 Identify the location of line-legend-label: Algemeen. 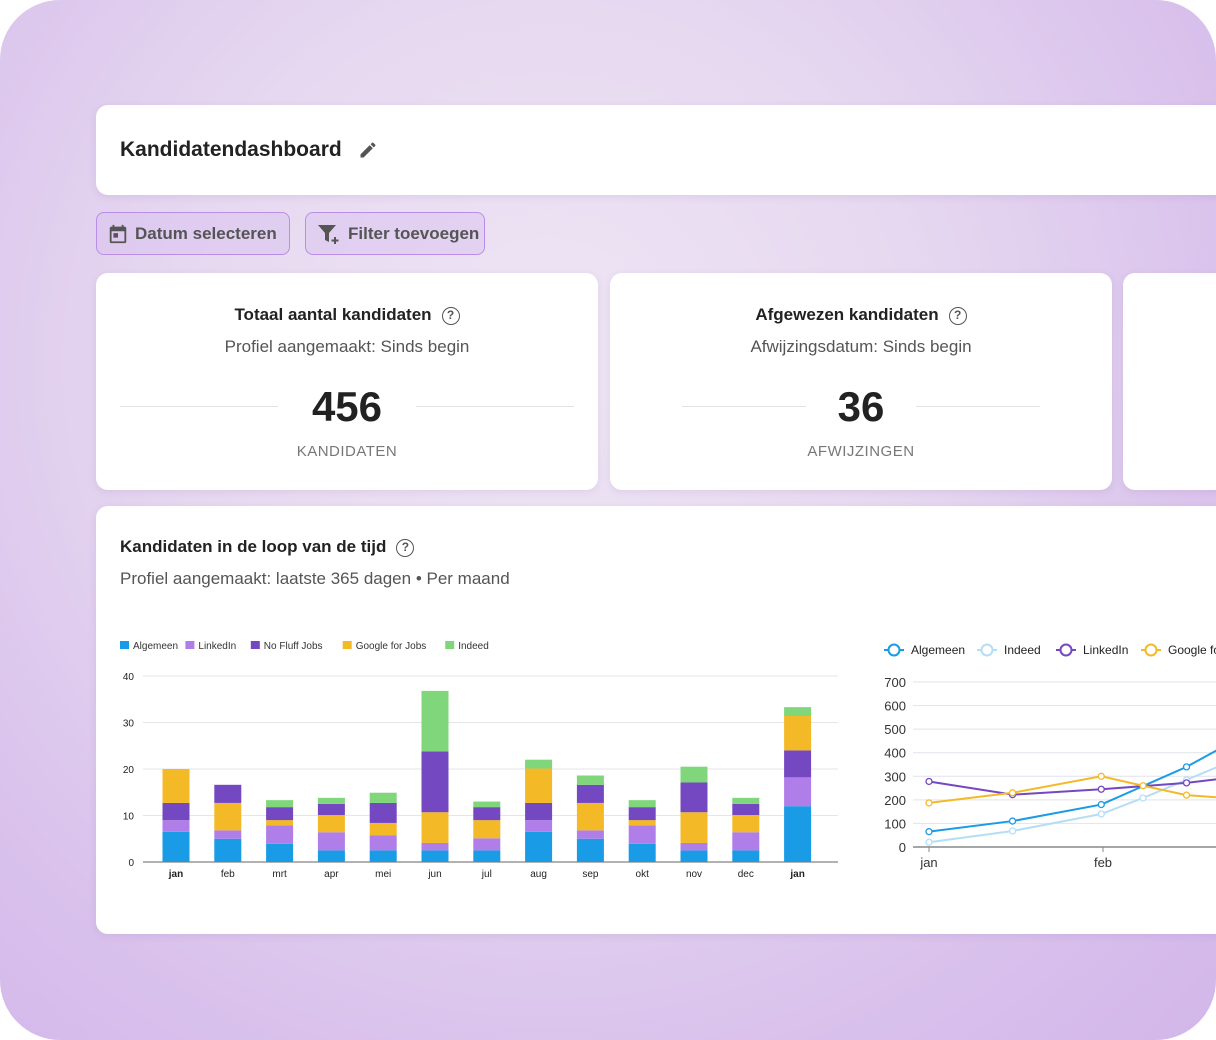
(938, 650).